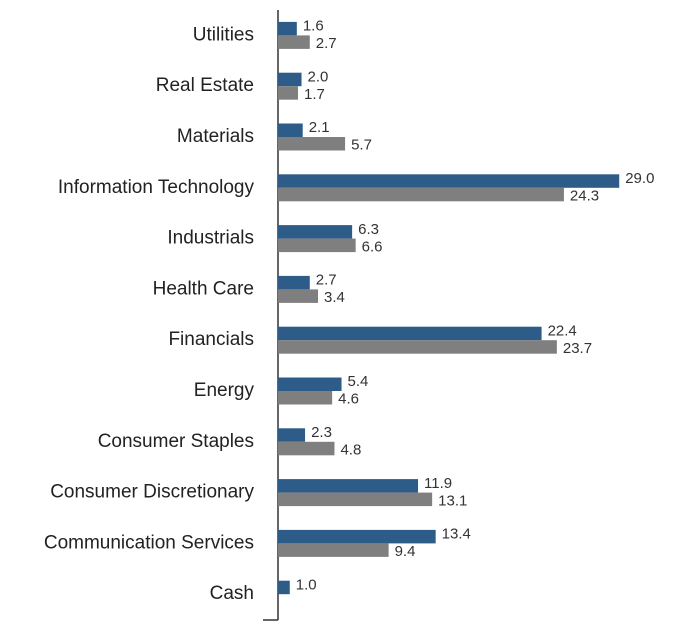 The width and height of the screenshot is (691, 623). I want to click on value-label: 2.3, so click(321, 432).